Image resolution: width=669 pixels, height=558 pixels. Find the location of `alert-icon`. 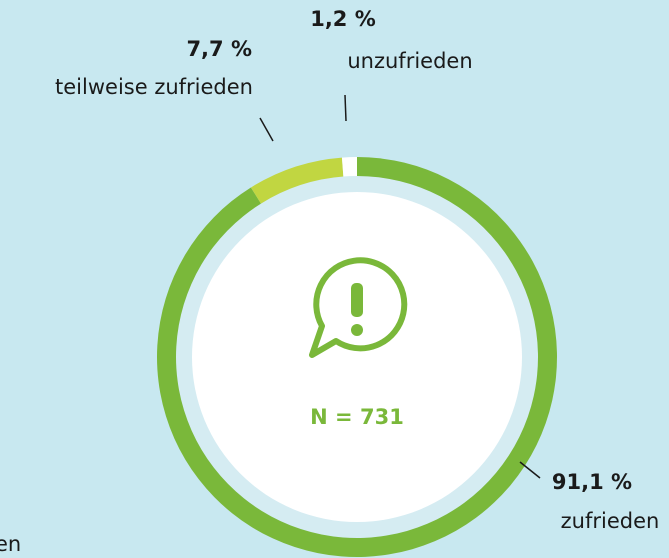

alert-icon is located at coordinates (358, 307).